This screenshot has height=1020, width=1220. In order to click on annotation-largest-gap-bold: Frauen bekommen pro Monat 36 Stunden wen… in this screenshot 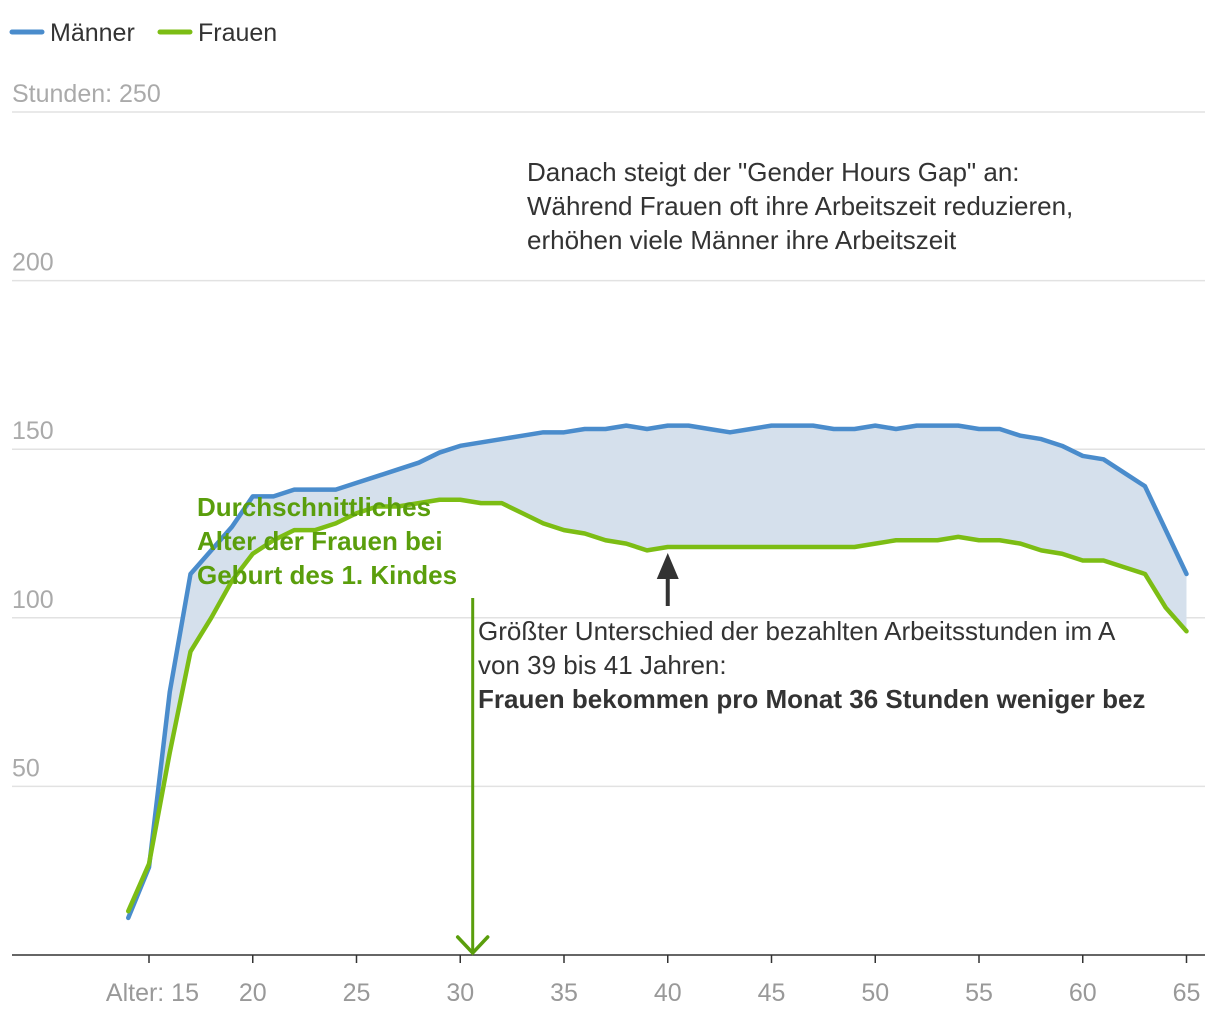, I will do `click(811, 699)`.